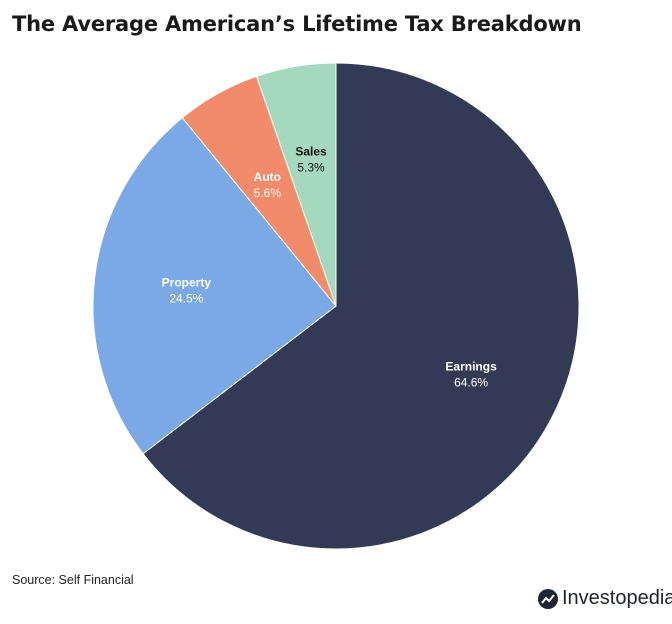 The height and width of the screenshot is (624, 672). I want to click on slice-label-earnings: Earnings, so click(471, 367).